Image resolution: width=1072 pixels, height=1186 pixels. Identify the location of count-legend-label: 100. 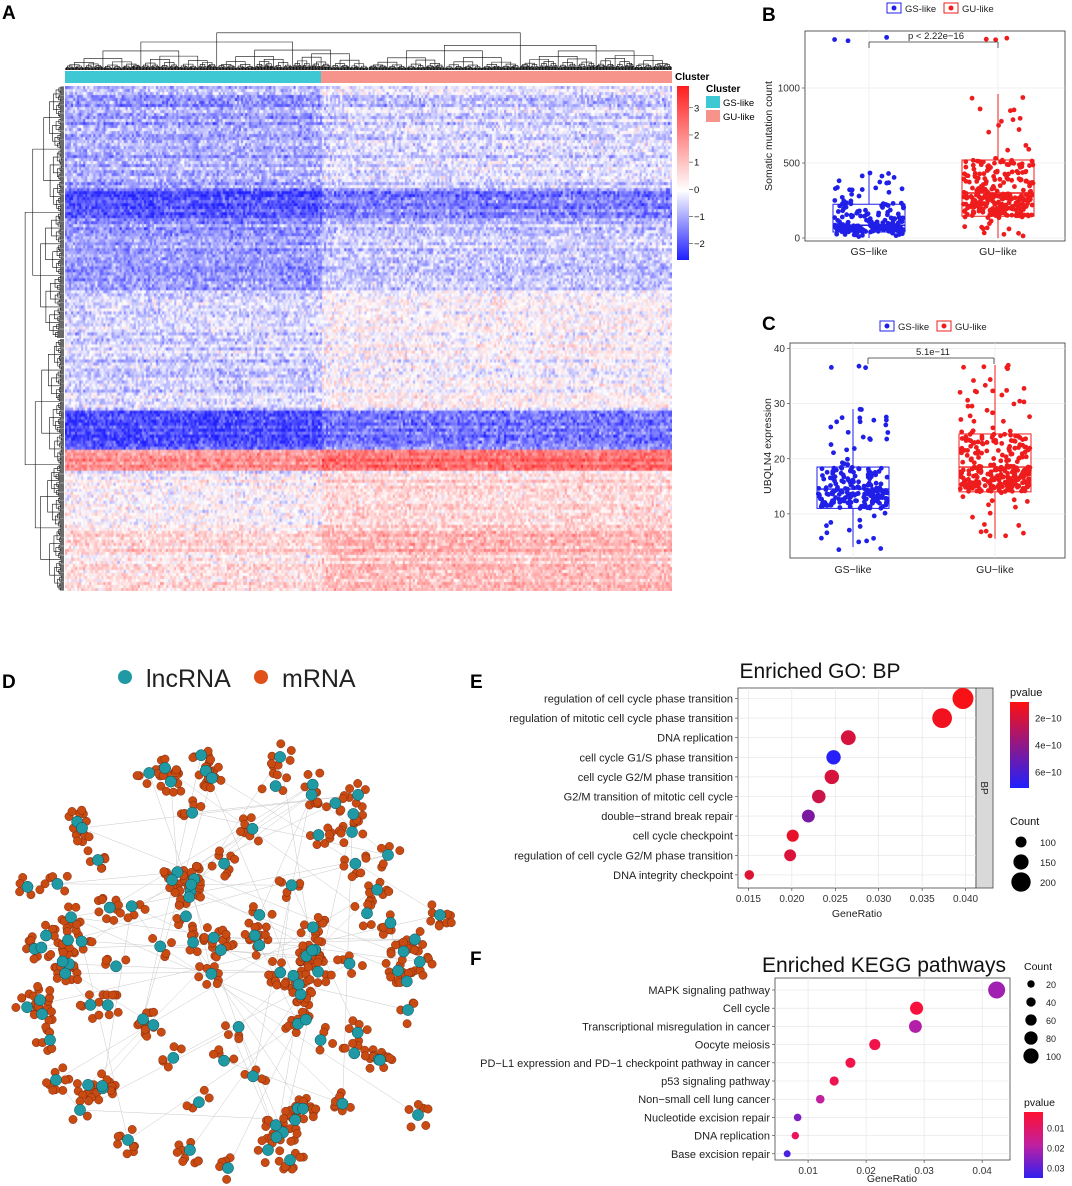
(1048, 843).